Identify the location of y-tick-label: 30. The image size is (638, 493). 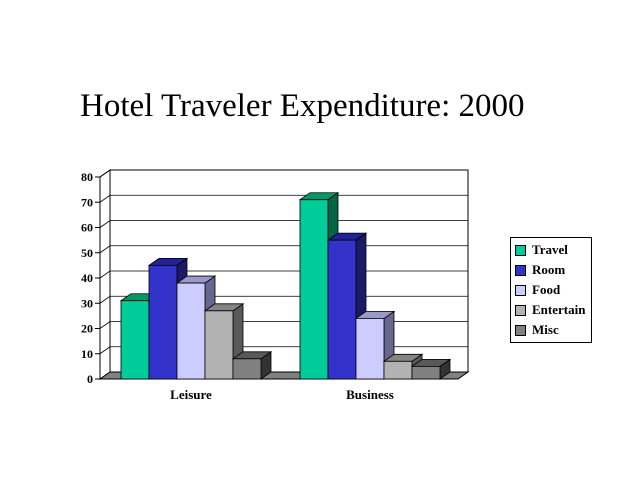
(87, 303).